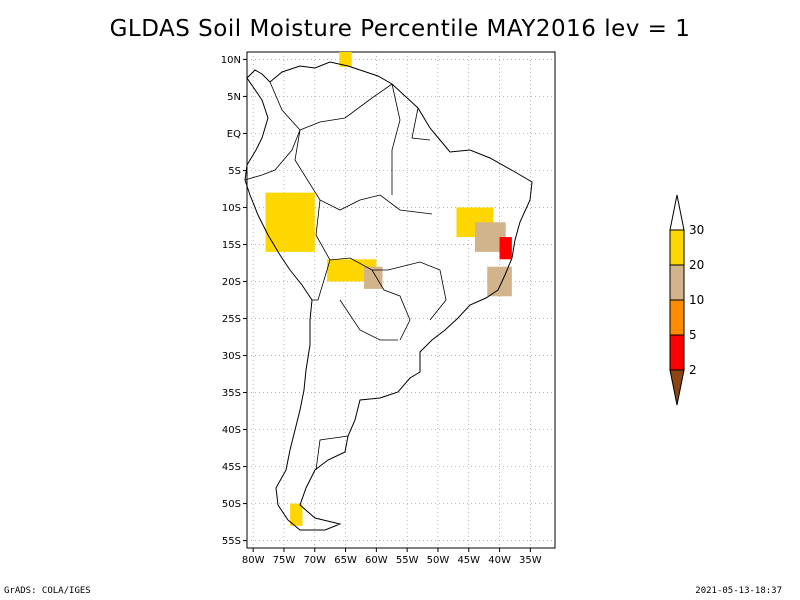  Describe the element at coordinates (231, 430) in the screenshot. I see `lat-label: 40S` at that location.